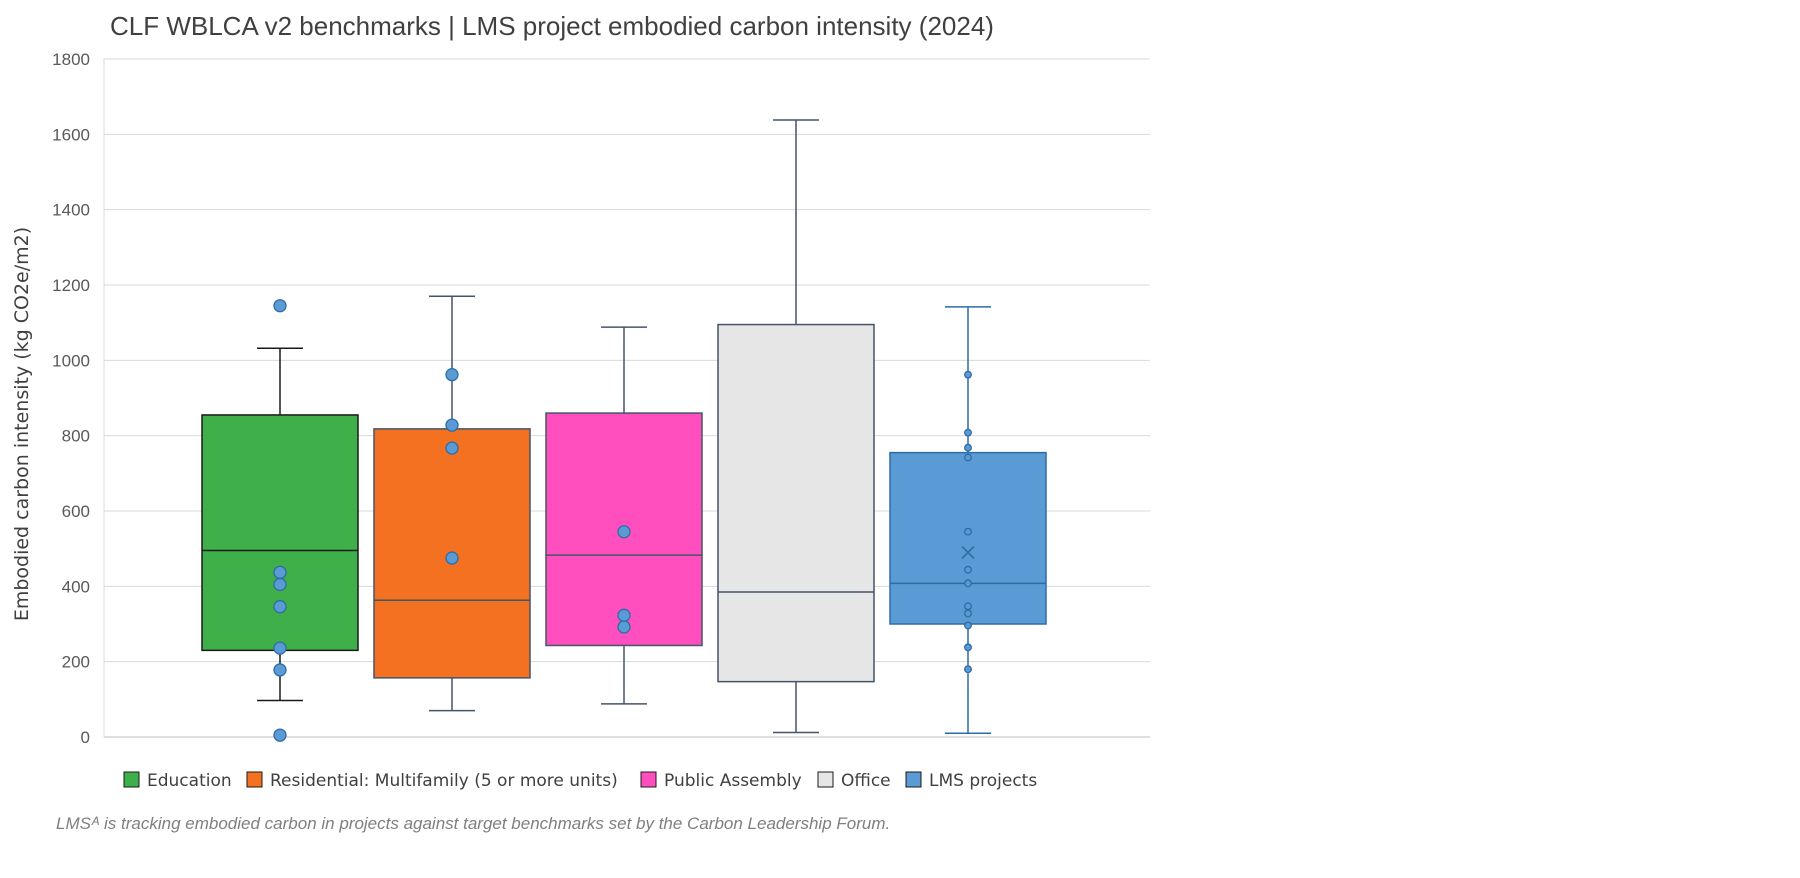  What do you see at coordinates (71, 360) in the screenshot?
I see `y-tick-label: 1000` at bounding box center [71, 360].